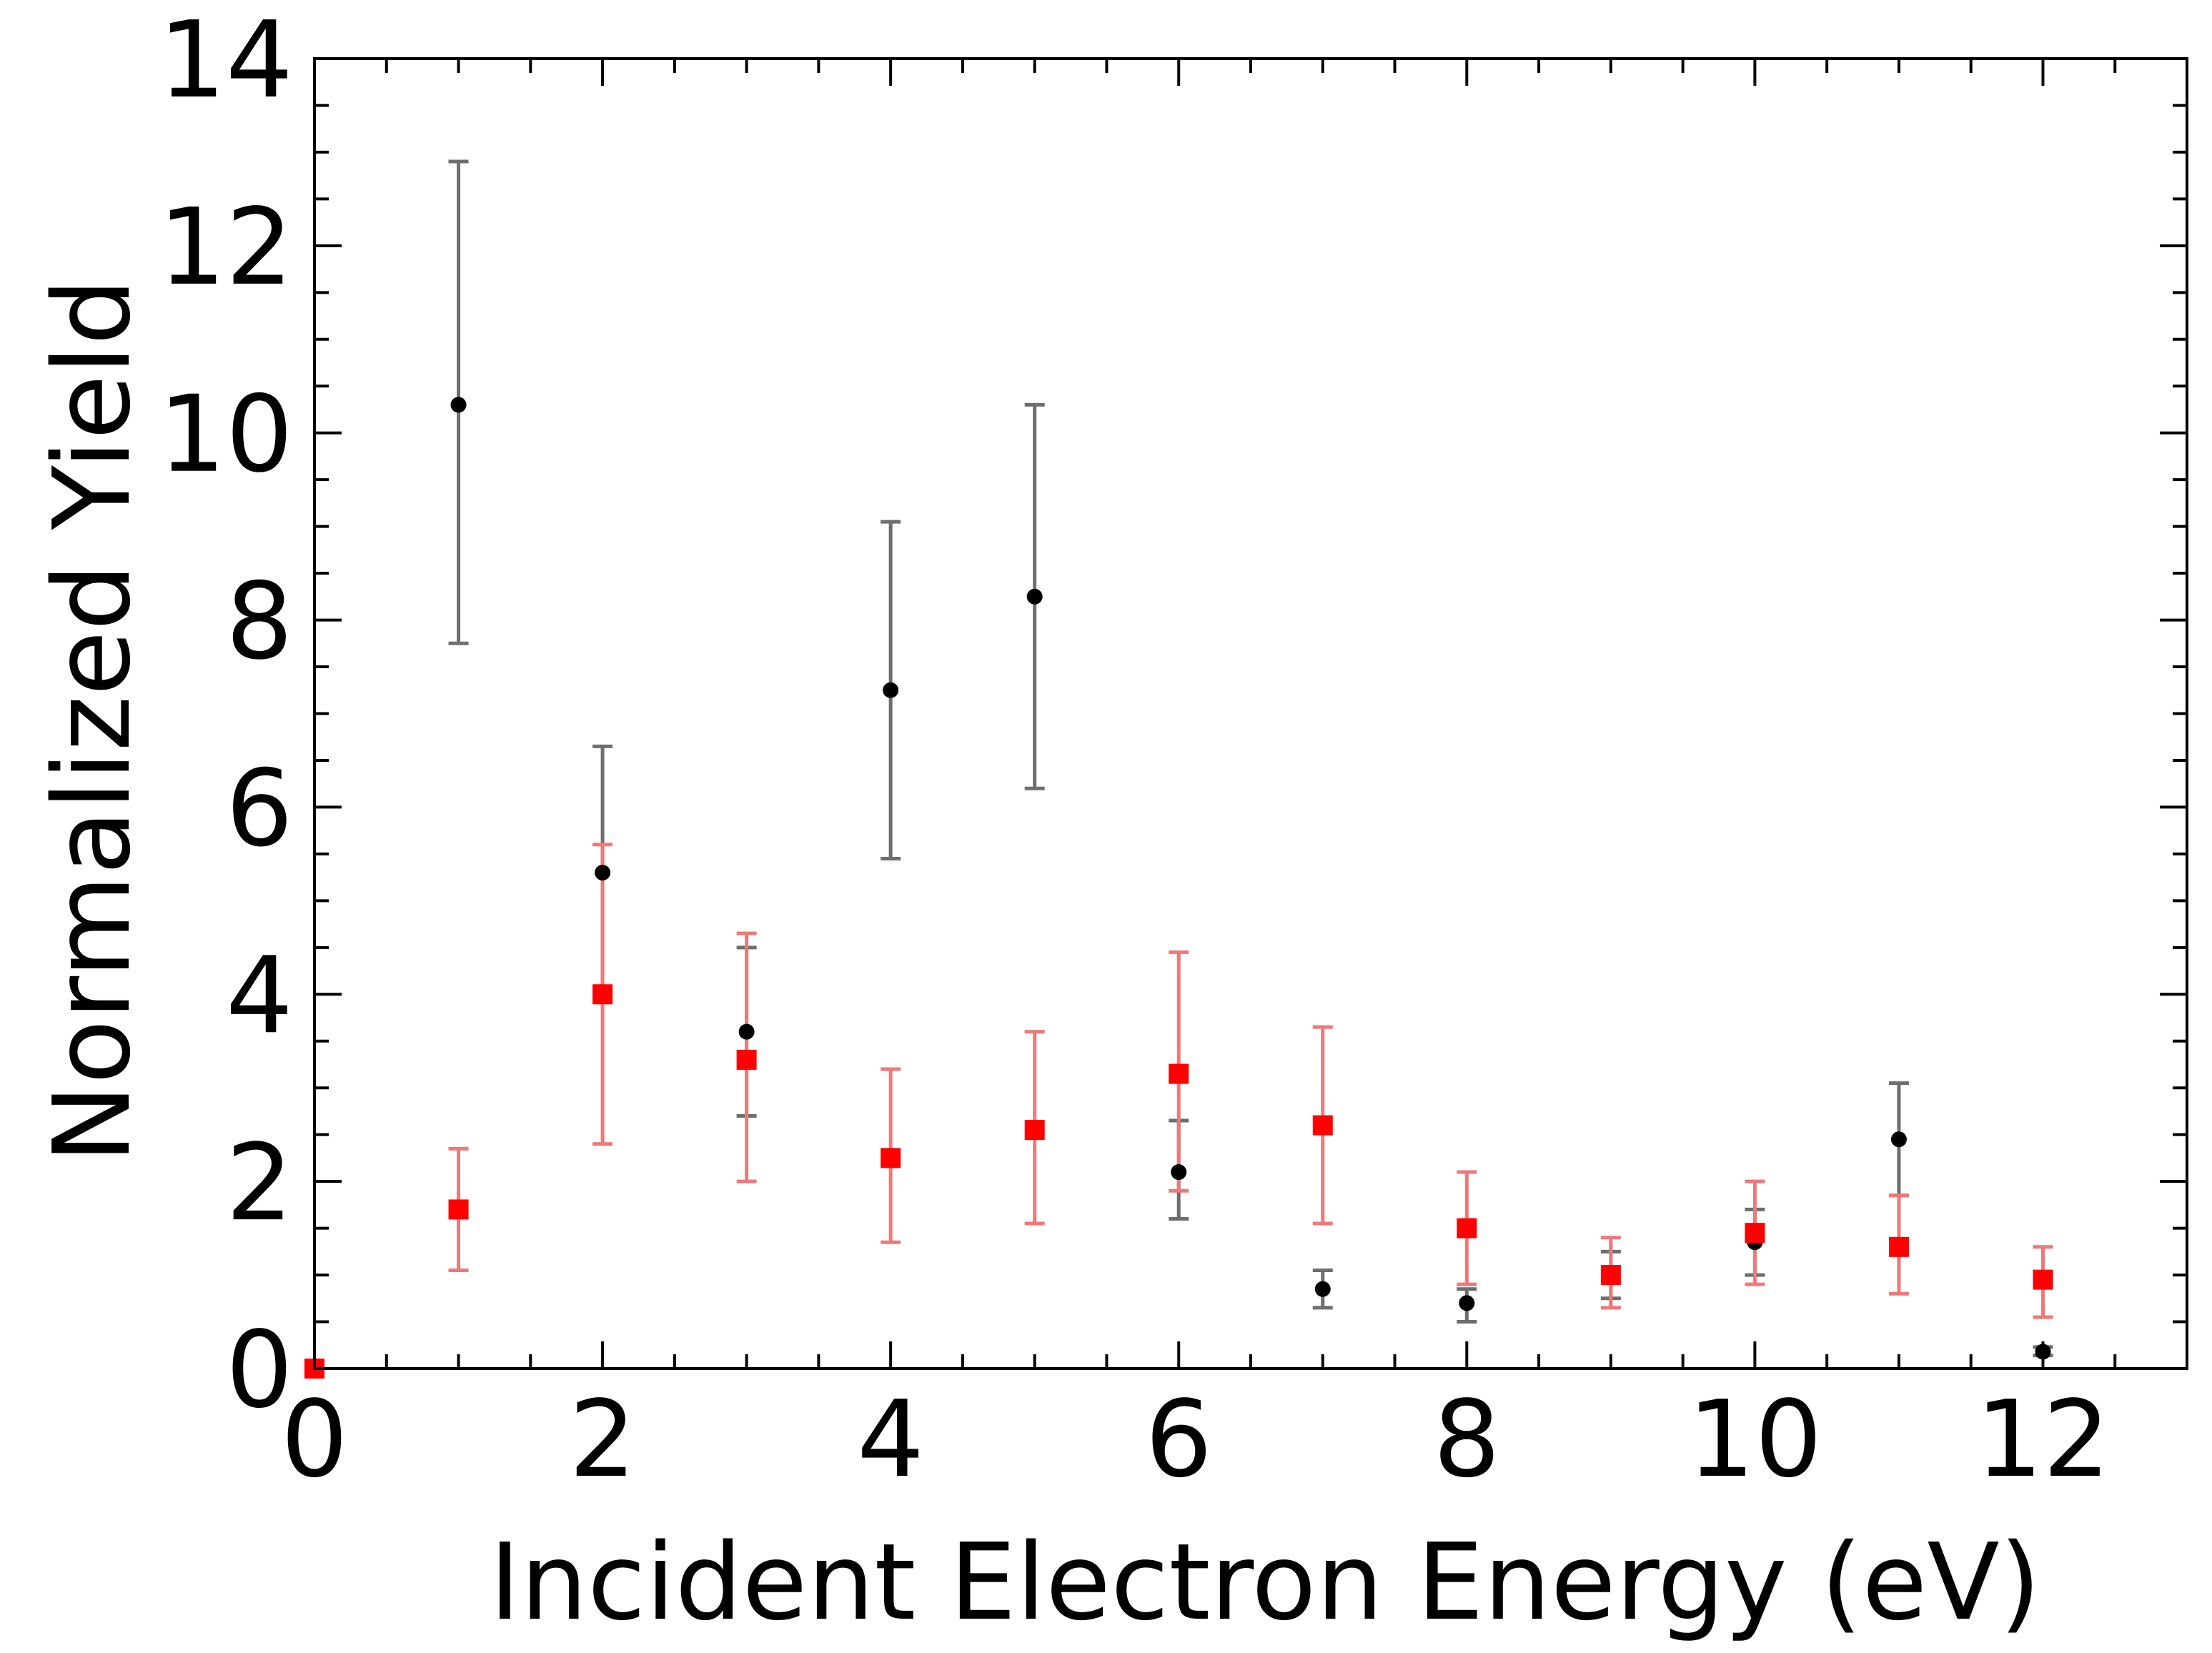 The width and height of the screenshot is (2212, 1653). I want to click on x-tick-label: 12, so click(2042, 1439).